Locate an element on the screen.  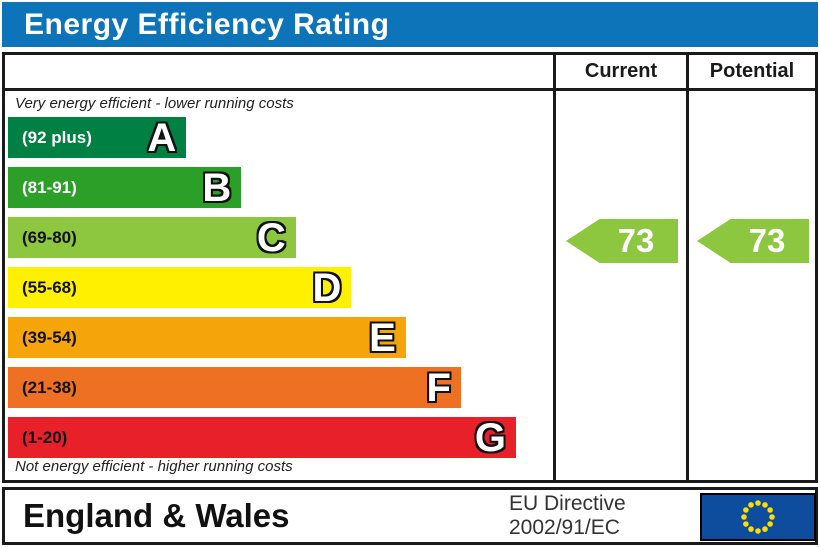
band-range-label-c: (69-80) is located at coordinates (49, 237).